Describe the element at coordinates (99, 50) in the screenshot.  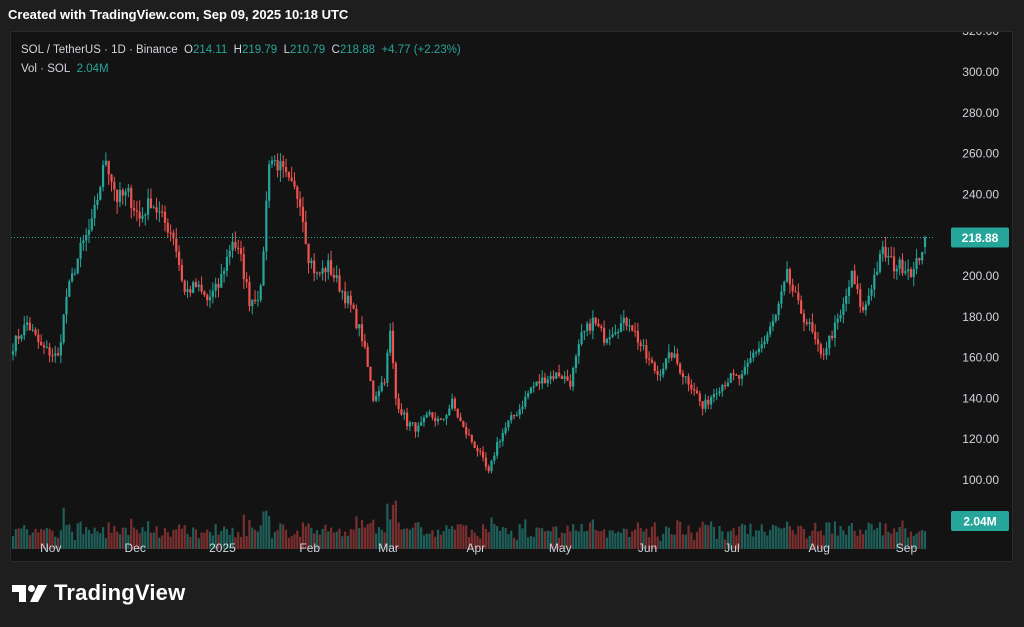
I see `symbol-label: SOL / TetherUS · 1D · Binance` at that location.